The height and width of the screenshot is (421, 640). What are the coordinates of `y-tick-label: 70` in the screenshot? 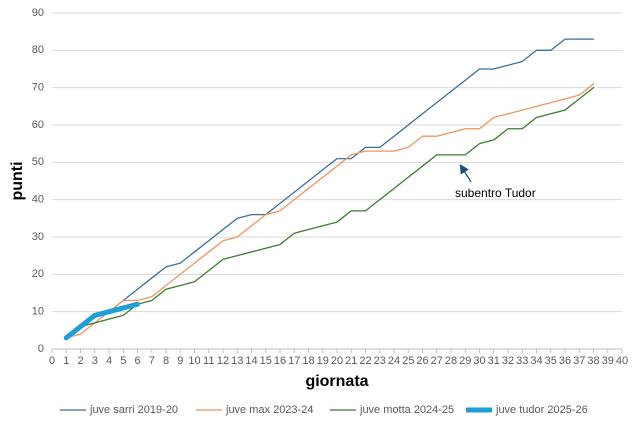 It's located at (38, 88).